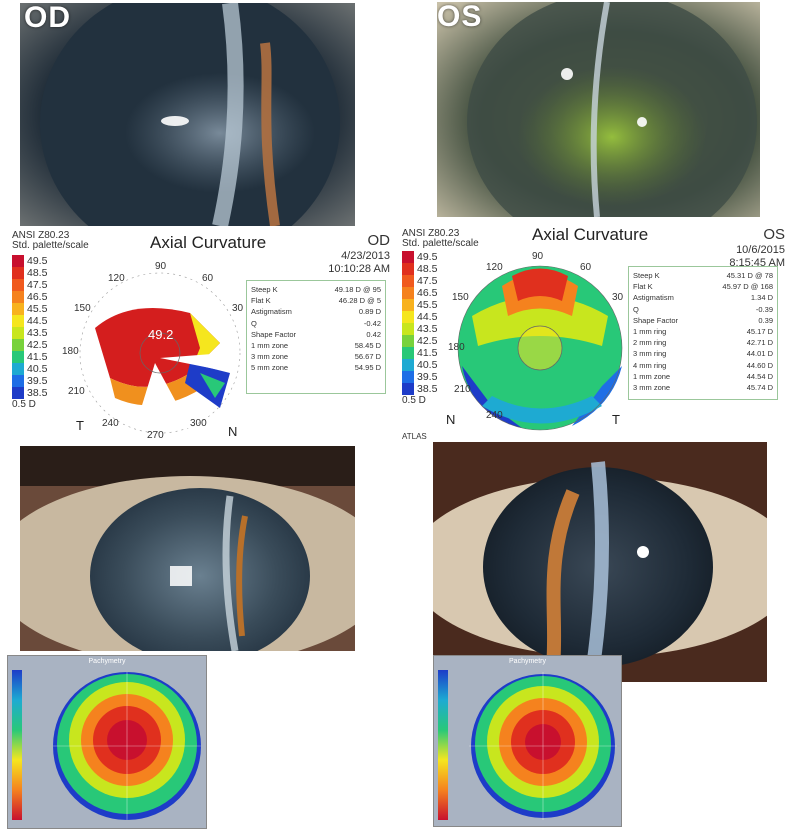 Image resolution: width=800 pixels, height=830 pixels. Describe the element at coordinates (238, 308) in the screenshot. I see `od-angle-30: 30` at that location.